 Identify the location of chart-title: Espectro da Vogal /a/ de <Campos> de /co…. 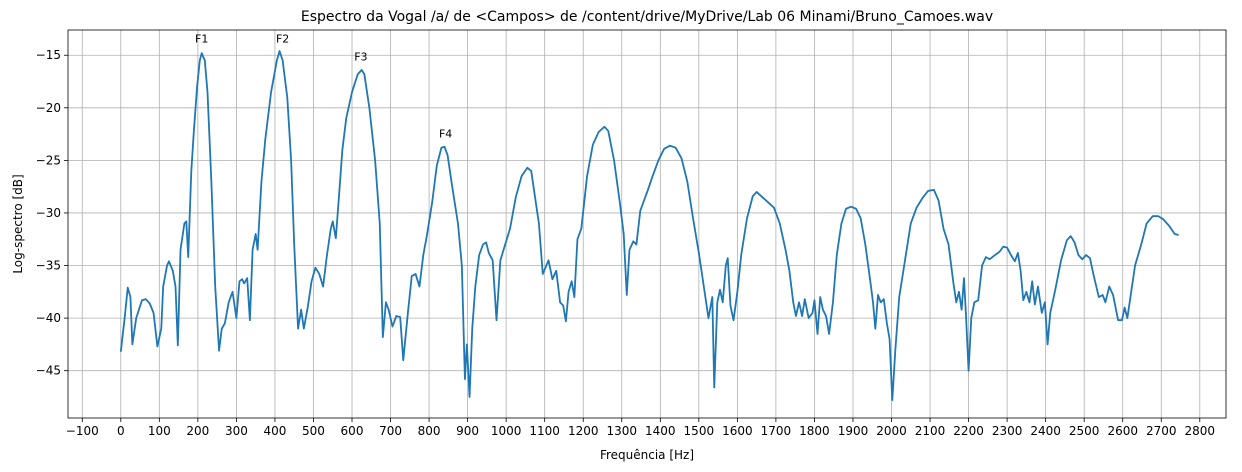
(647, 17).